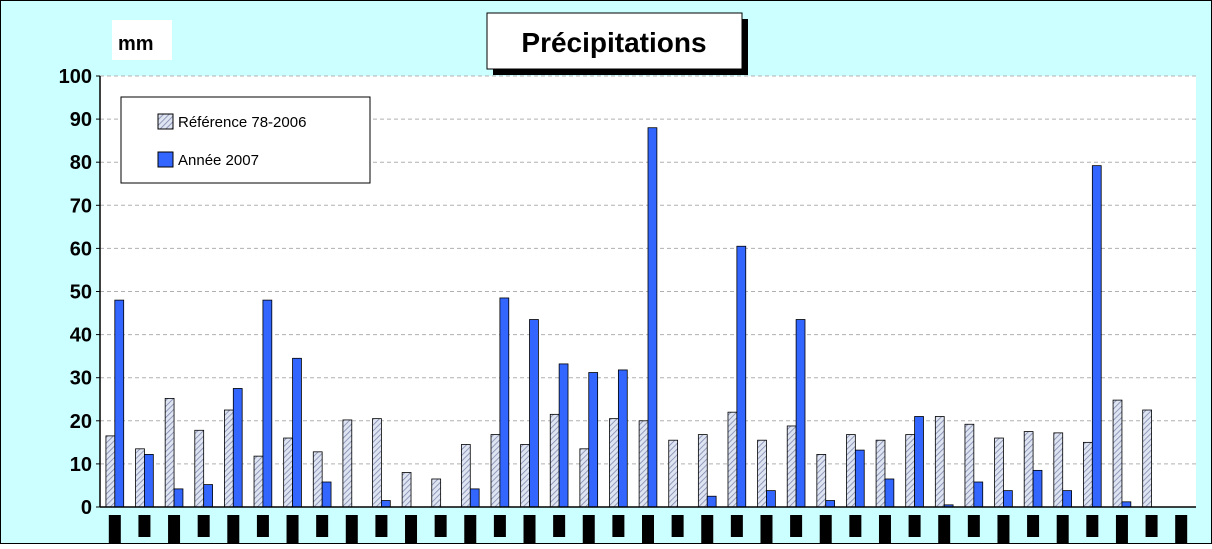  Describe the element at coordinates (86, 508) in the screenshot. I see `y-tick-label-0: 0` at that location.